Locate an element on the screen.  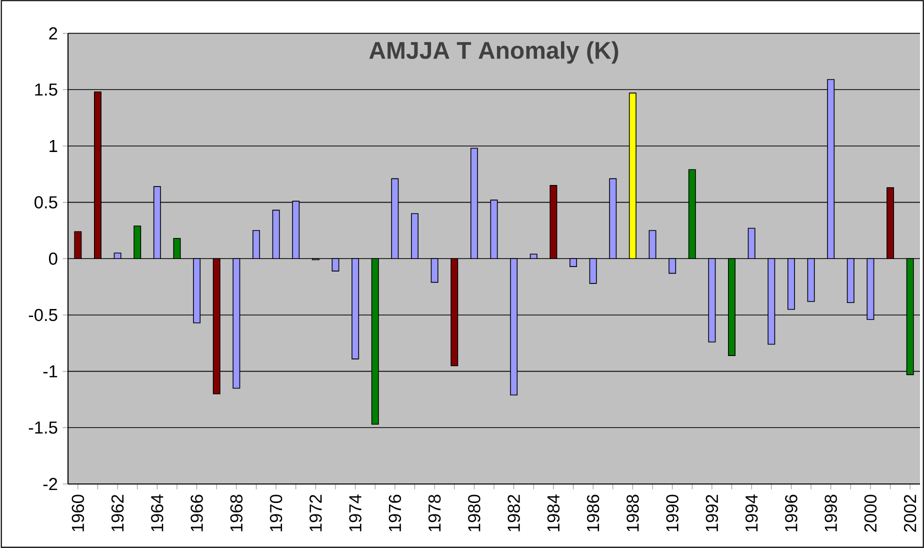
x-tick-label: 1978 is located at coordinates (434, 513).